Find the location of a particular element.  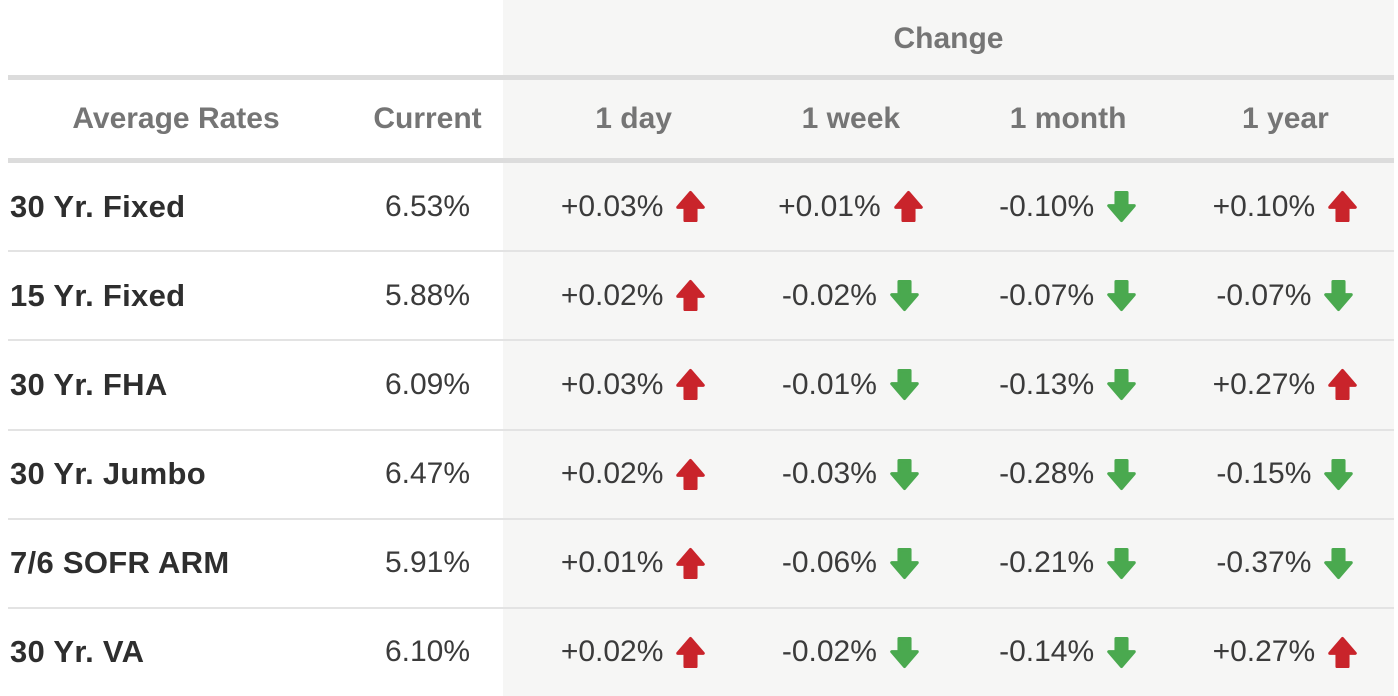

rate-label: 30 Yr. Fixed is located at coordinates (98, 206).